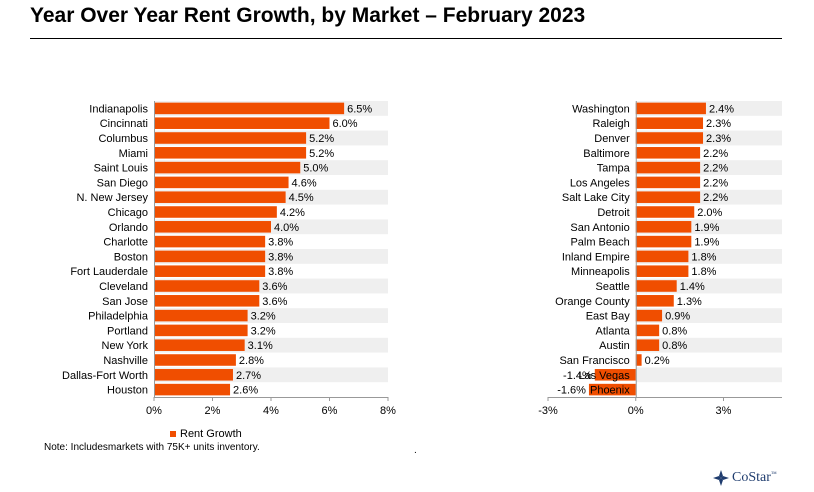 This screenshot has width=814, height=492. What do you see at coordinates (211, 434) in the screenshot?
I see `legend-label: Rent Growth` at bounding box center [211, 434].